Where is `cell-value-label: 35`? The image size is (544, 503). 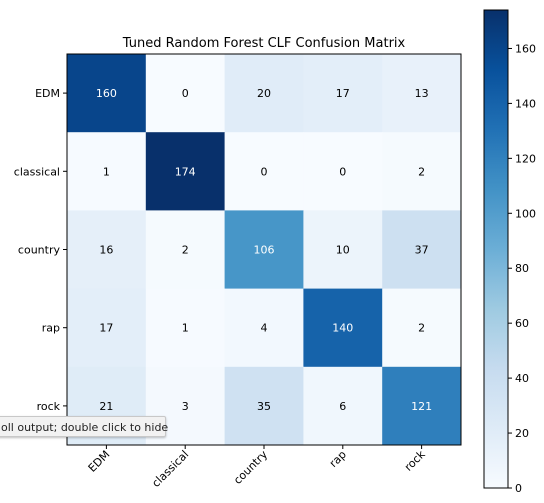 cell-value-label: 35 is located at coordinates (264, 406).